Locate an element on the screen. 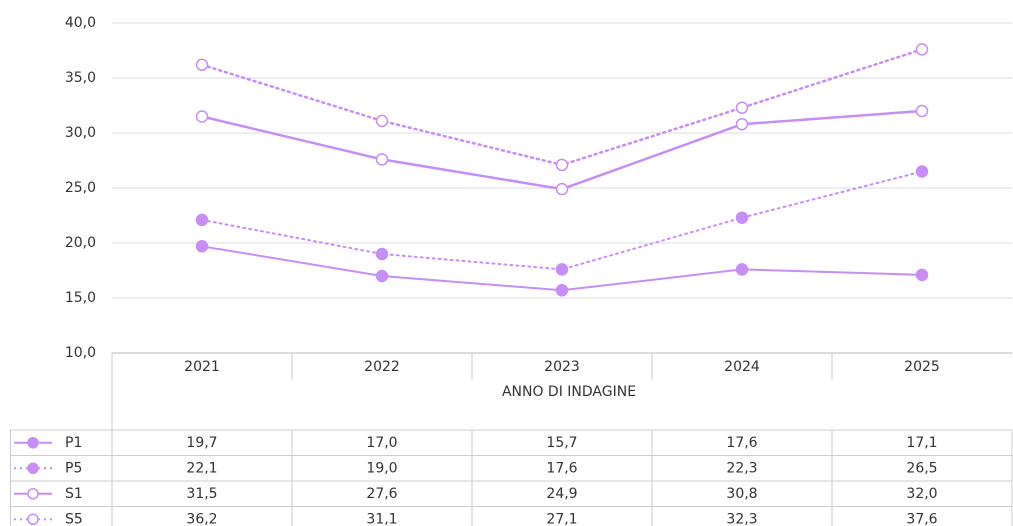  table-value: 31,1 is located at coordinates (381, 518).